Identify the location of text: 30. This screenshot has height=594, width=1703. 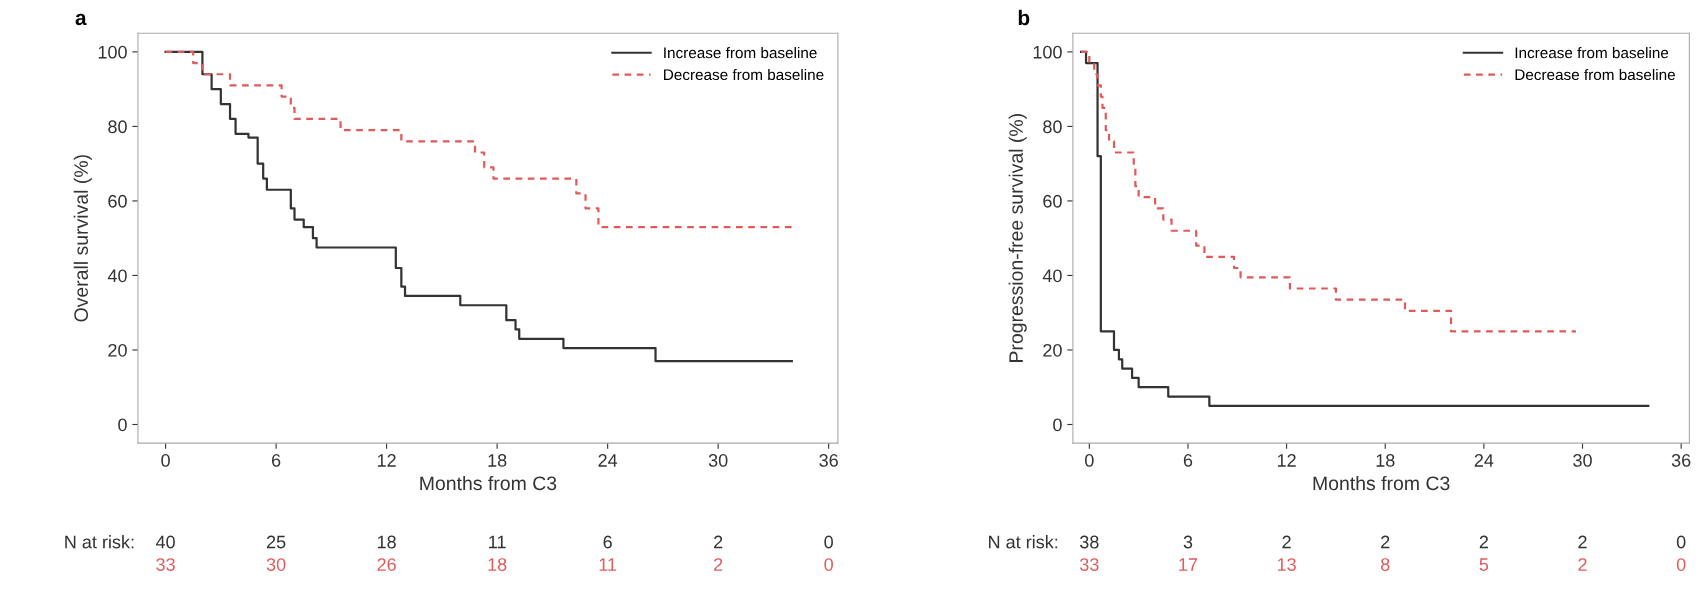
(276, 564).